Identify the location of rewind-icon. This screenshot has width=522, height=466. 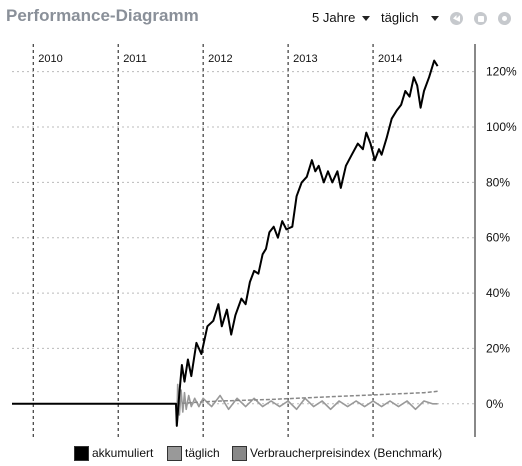
(456, 18).